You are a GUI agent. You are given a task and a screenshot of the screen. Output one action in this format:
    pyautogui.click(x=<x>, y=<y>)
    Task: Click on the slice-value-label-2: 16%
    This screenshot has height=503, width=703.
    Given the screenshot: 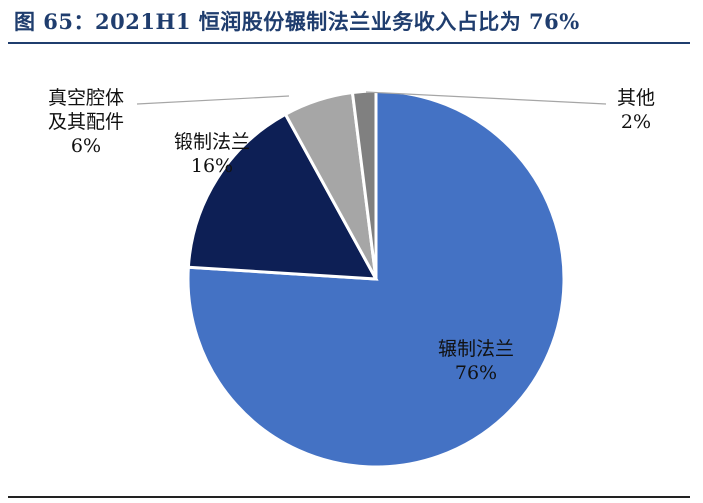 What is the action you would take?
    pyautogui.click(x=212, y=166)
    